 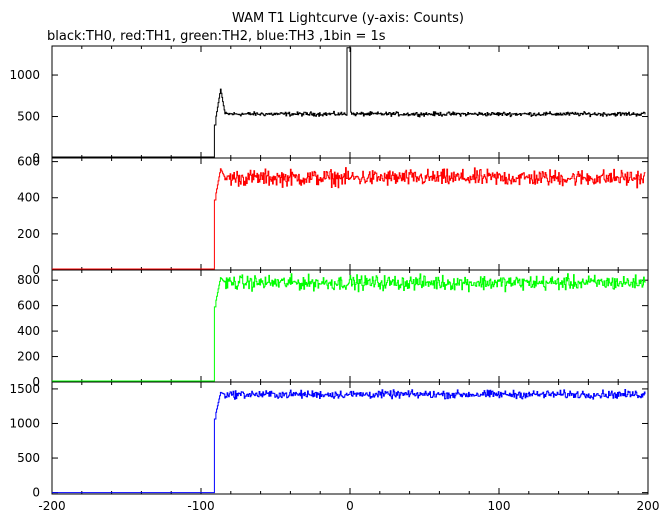 I want to click on x-tick-label: 200, so click(x=648, y=506).